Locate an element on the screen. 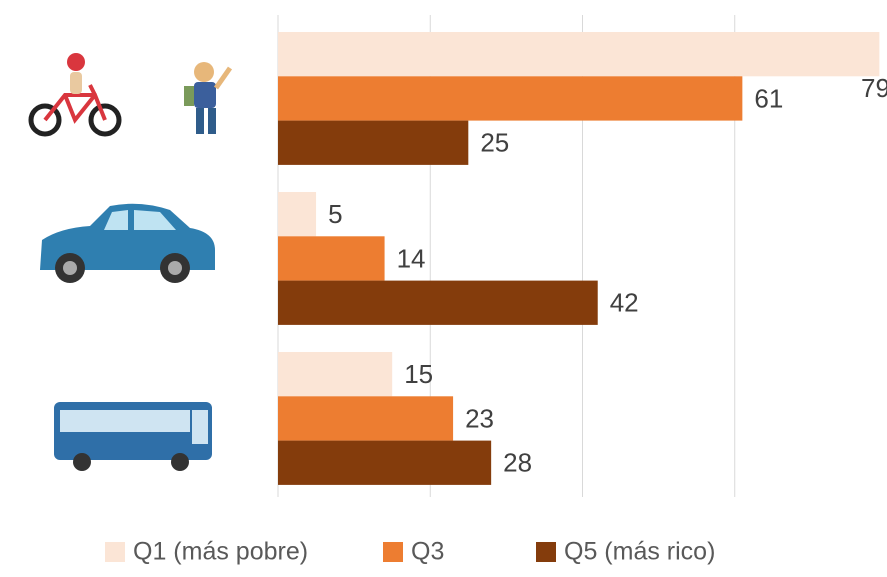 This screenshot has width=887, height=577. legend-label: Q5 (más rico) is located at coordinates (639, 552).